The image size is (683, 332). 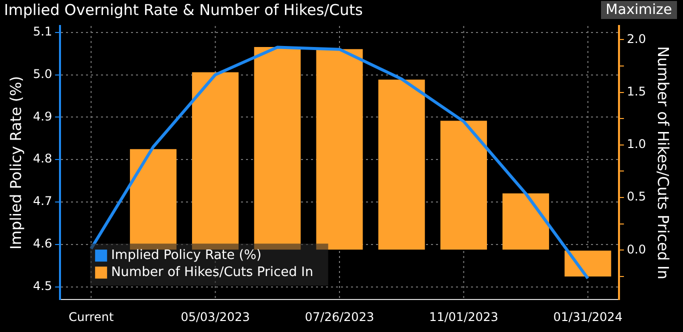 I want to click on y2-tick-label: 1.0, so click(x=636, y=144).